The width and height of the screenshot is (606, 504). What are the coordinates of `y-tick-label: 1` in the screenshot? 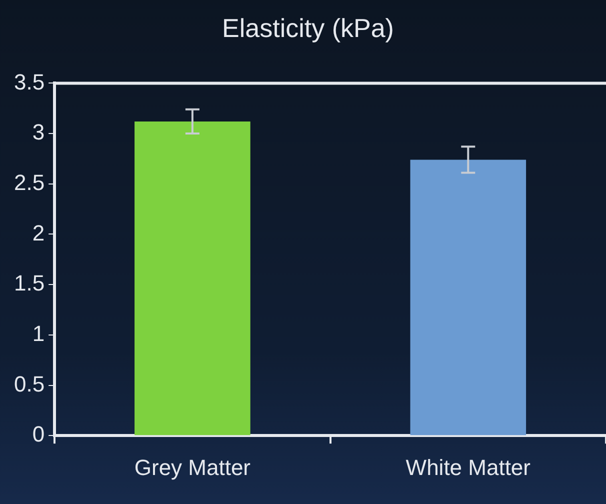 It's located at (38, 333).